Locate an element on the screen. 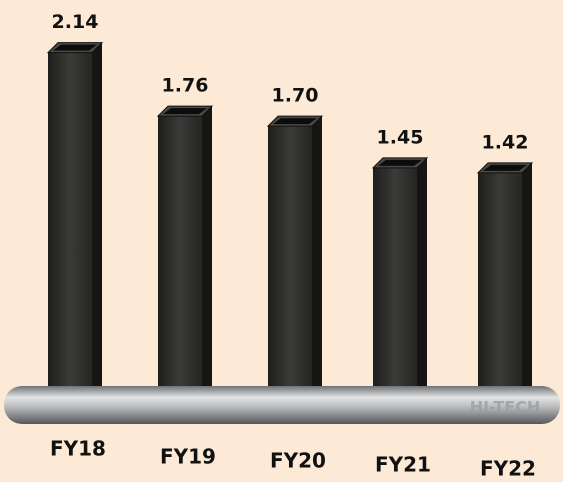 This screenshot has height=482, width=563. value-label: 1.45 is located at coordinates (400, 137).